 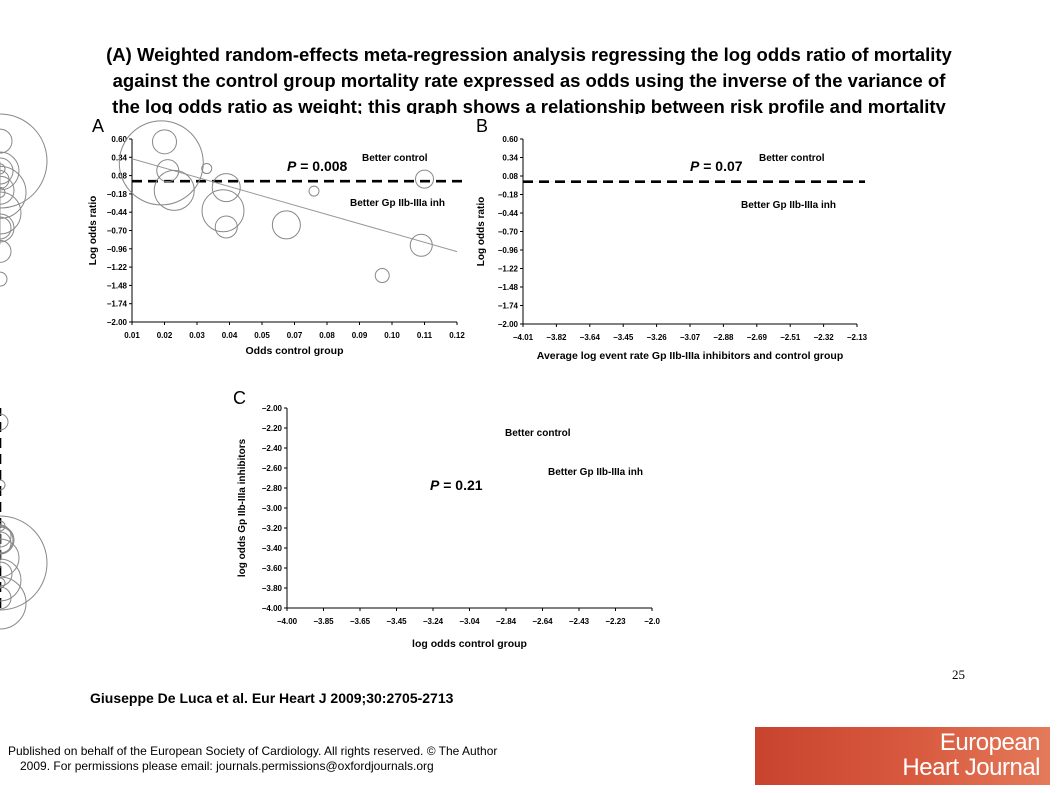 What do you see at coordinates (230, 335) in the screenshot?
I see `x-tick-label: 0.04` at bounding box center [230, 335].